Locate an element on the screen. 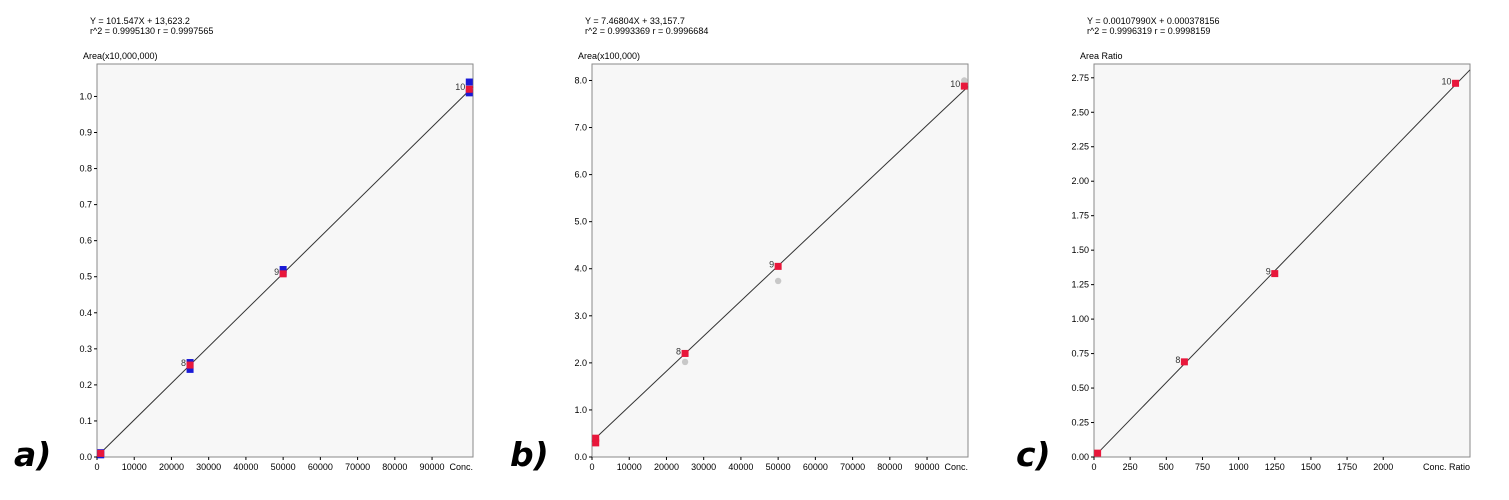  figure-label-a: a) is located at coordinates (33, 454).